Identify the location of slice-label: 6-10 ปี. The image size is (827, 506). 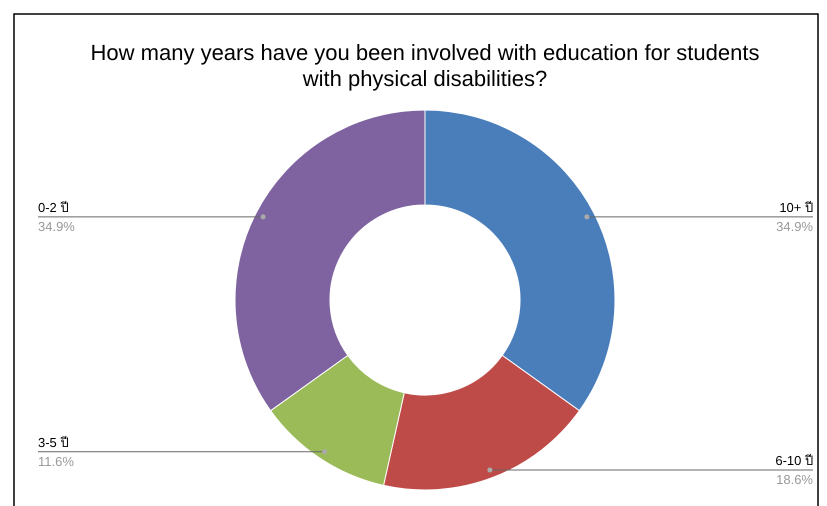
(794, 460).